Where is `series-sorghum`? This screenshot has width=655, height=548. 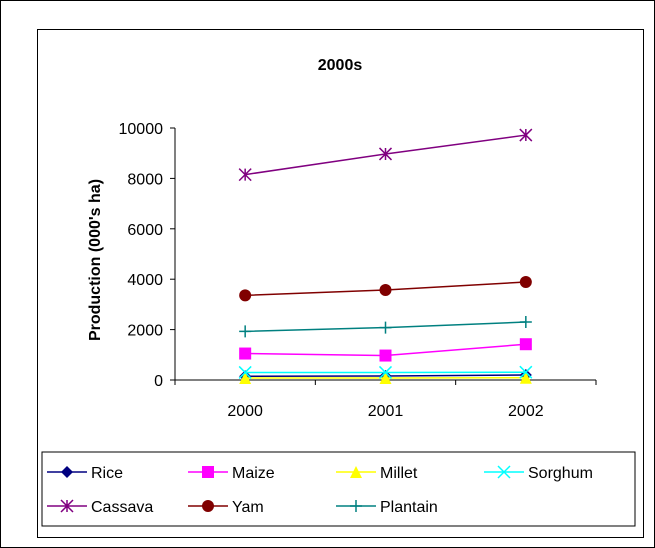 series-sorghum is located at coordinates (385, 372).